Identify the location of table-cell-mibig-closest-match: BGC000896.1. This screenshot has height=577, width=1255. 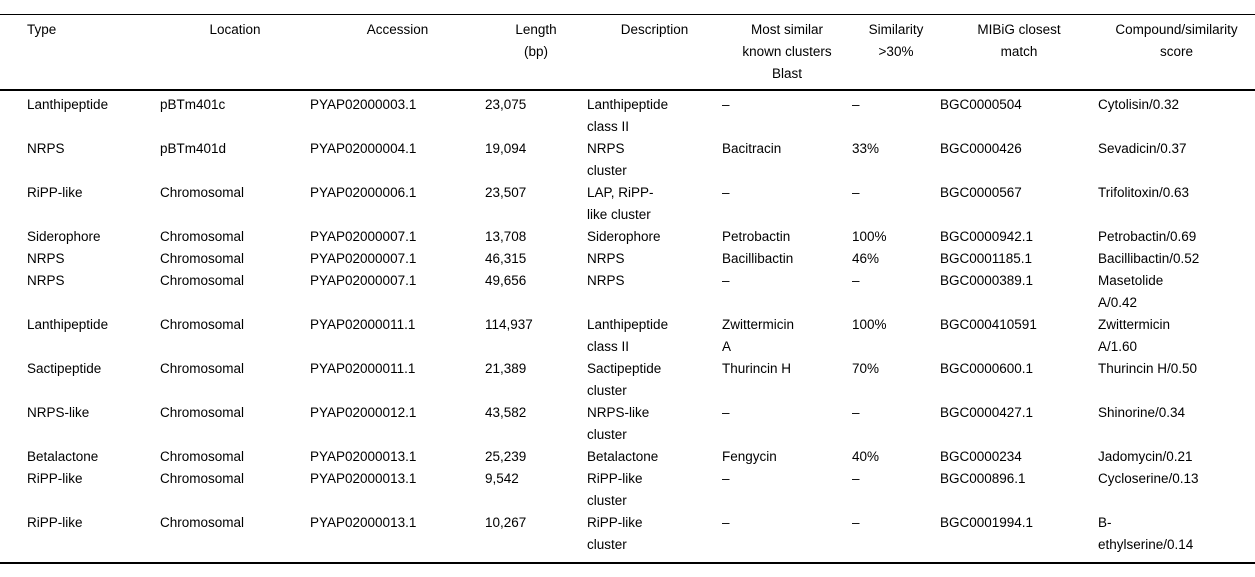
(983, 478).